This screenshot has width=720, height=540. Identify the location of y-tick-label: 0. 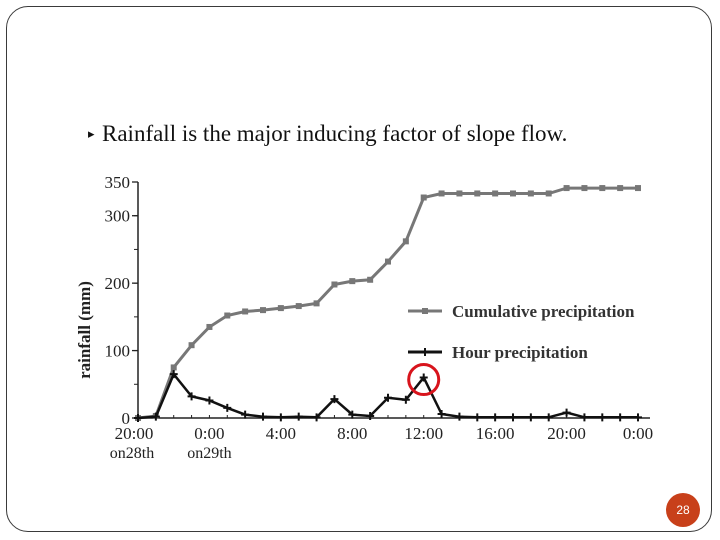
(126, 418).